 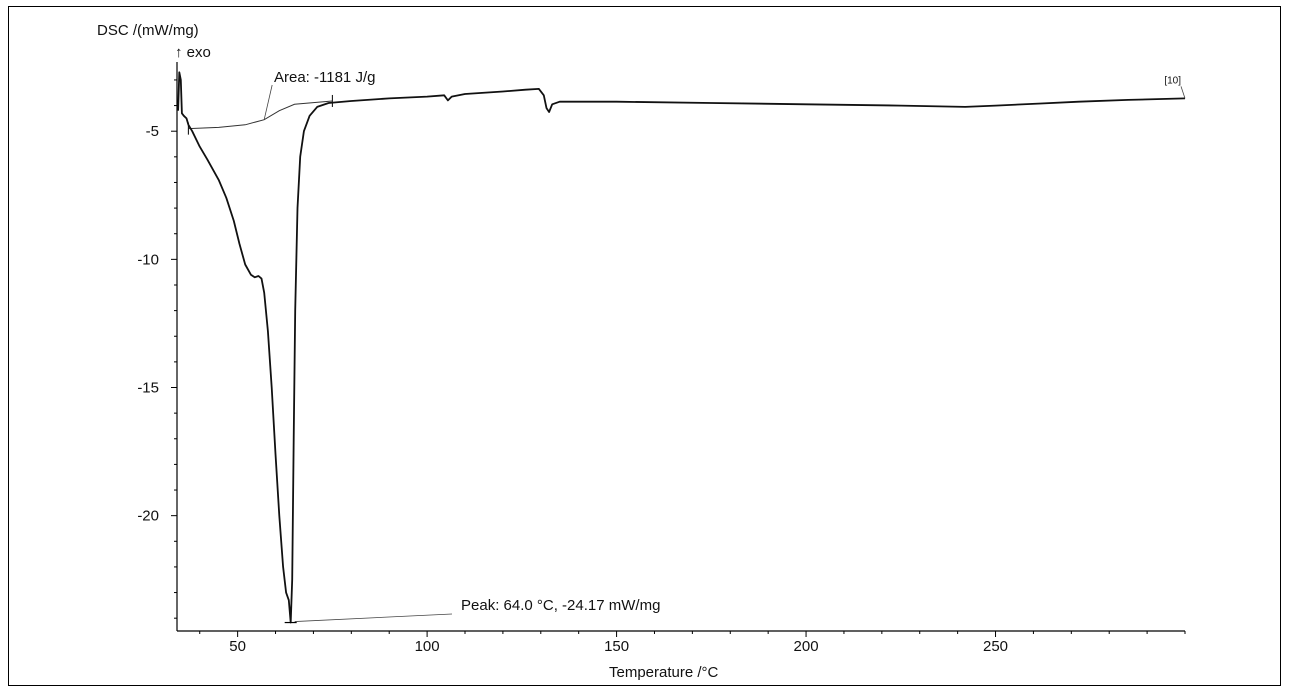 I want to click on x-tick-label: 50, so click(x=237, y=646).